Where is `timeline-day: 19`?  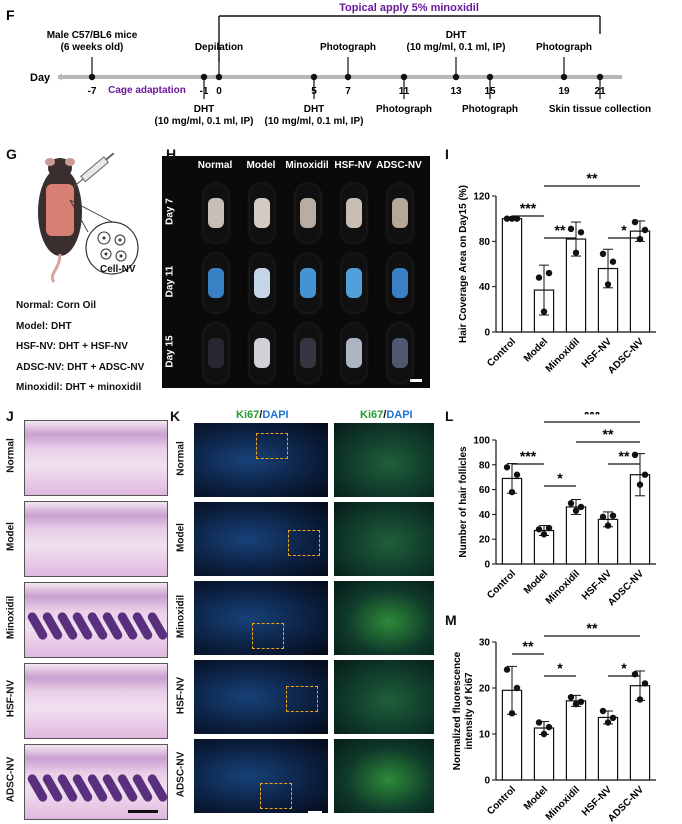 timeline-day: 19 is located at coordinates (564, 91).